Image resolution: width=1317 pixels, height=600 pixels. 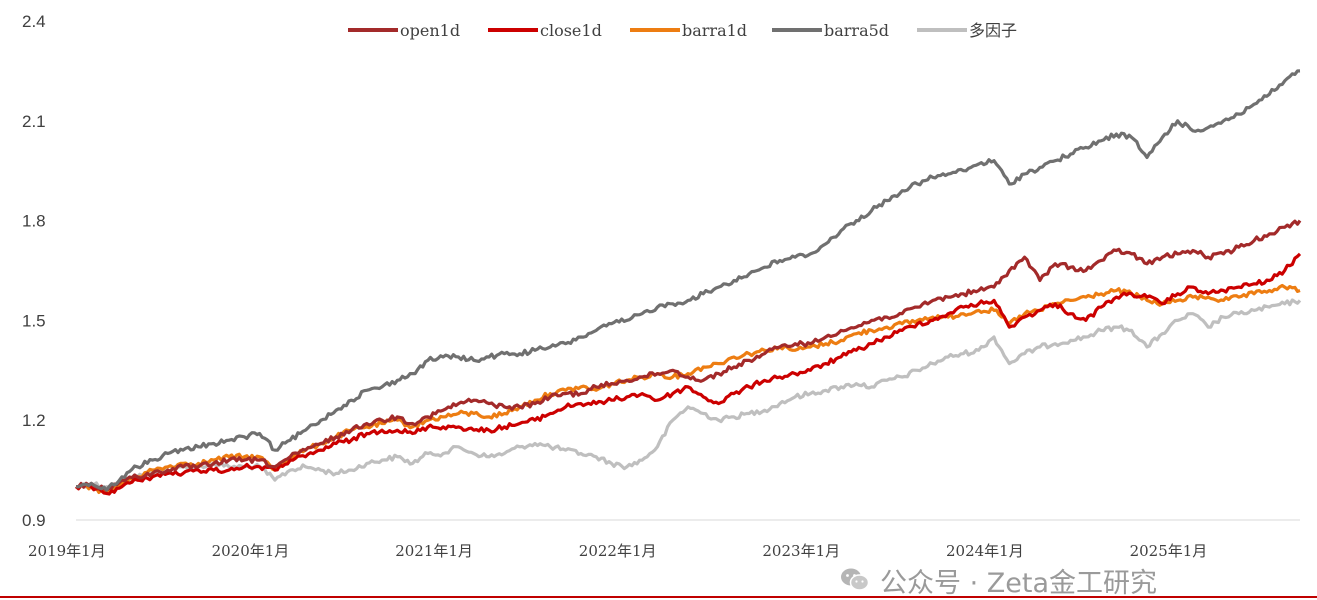 What do you see at coordinates (34, 21) in the screenshot?
I see `y-tick-label: 2.4` at bounding box center [34, 21].